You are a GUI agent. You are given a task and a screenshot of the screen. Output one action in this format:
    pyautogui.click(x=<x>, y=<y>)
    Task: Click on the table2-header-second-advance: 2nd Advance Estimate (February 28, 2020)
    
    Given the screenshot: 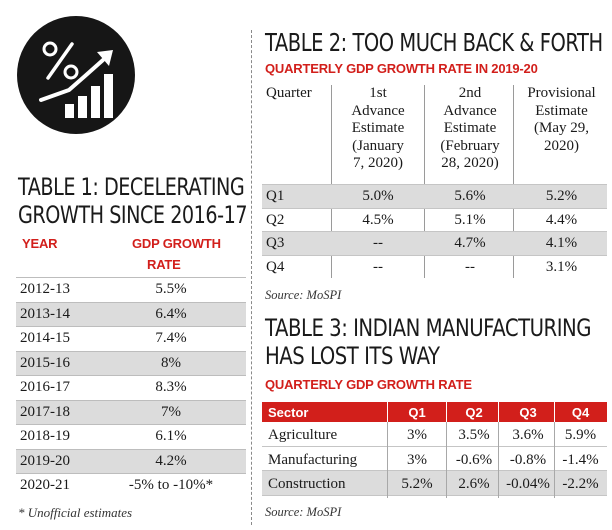 What is the action you would take?
    pyautogui.click(x=470, y=129)
    